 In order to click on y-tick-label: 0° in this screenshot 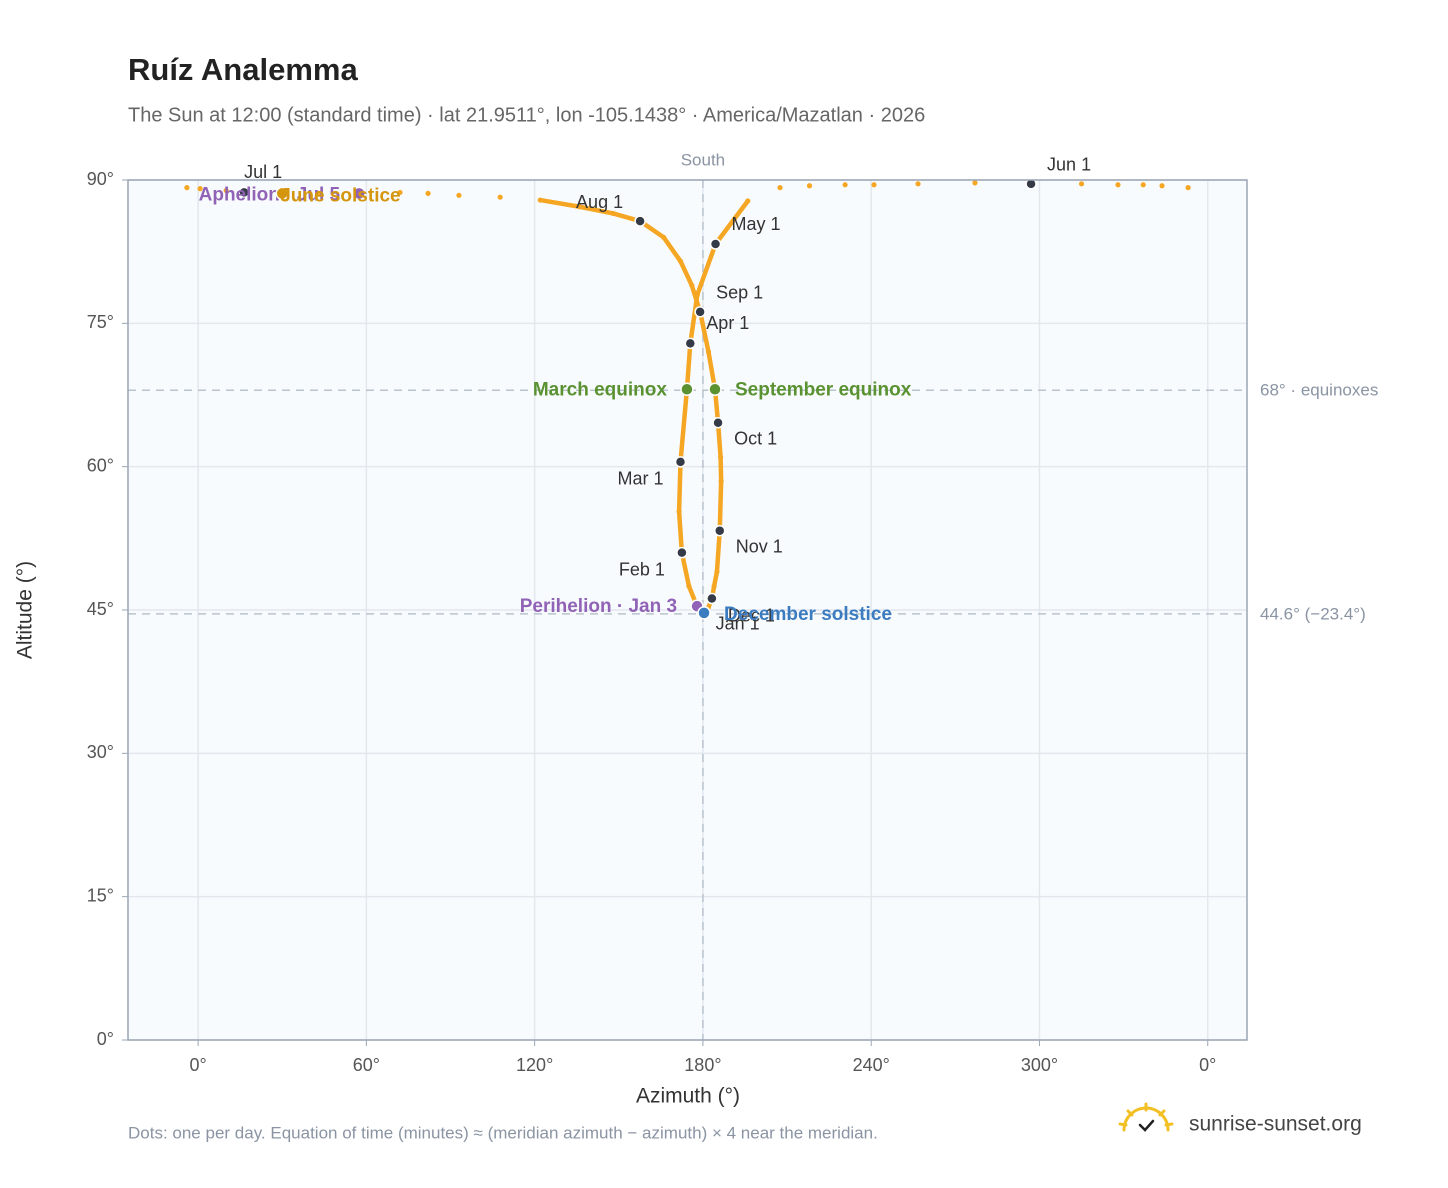, I will do `click(105, 1039)`.